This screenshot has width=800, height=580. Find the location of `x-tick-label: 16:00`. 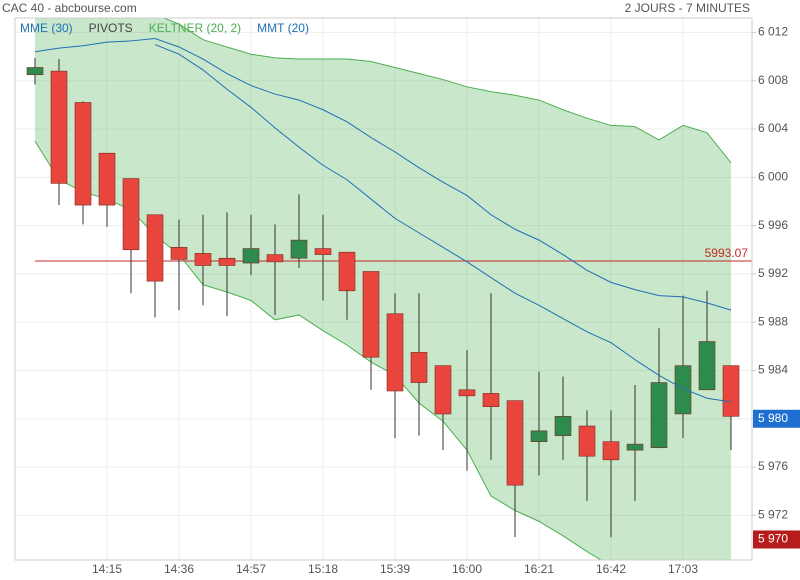

x-tick-label: 16:00 is located at coordinates (467, 569).